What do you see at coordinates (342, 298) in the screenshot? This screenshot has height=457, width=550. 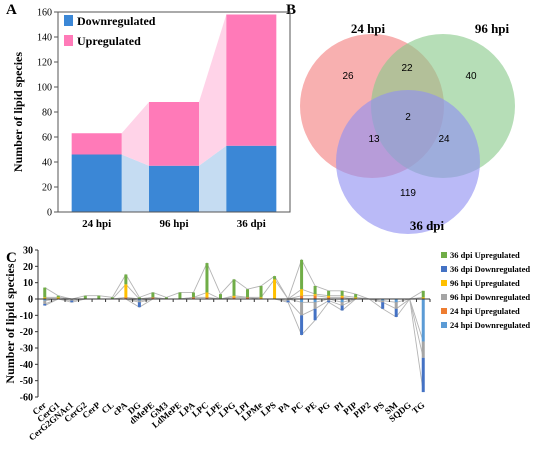 I see `bar-24-hpi-upregulated-pi` at bounding box center [342, 298].